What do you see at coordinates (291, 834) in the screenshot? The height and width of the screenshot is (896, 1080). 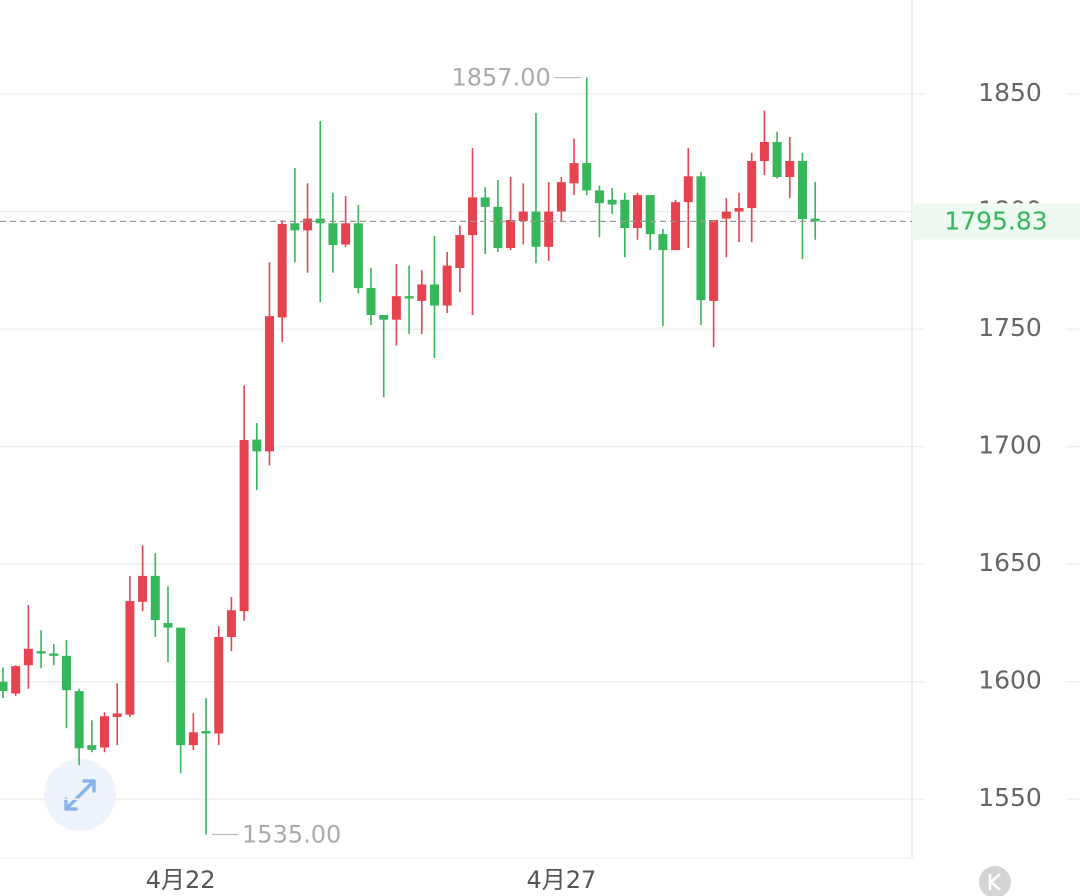 I see `annotation-label: 1535.00` at bounding box center [291, 834].